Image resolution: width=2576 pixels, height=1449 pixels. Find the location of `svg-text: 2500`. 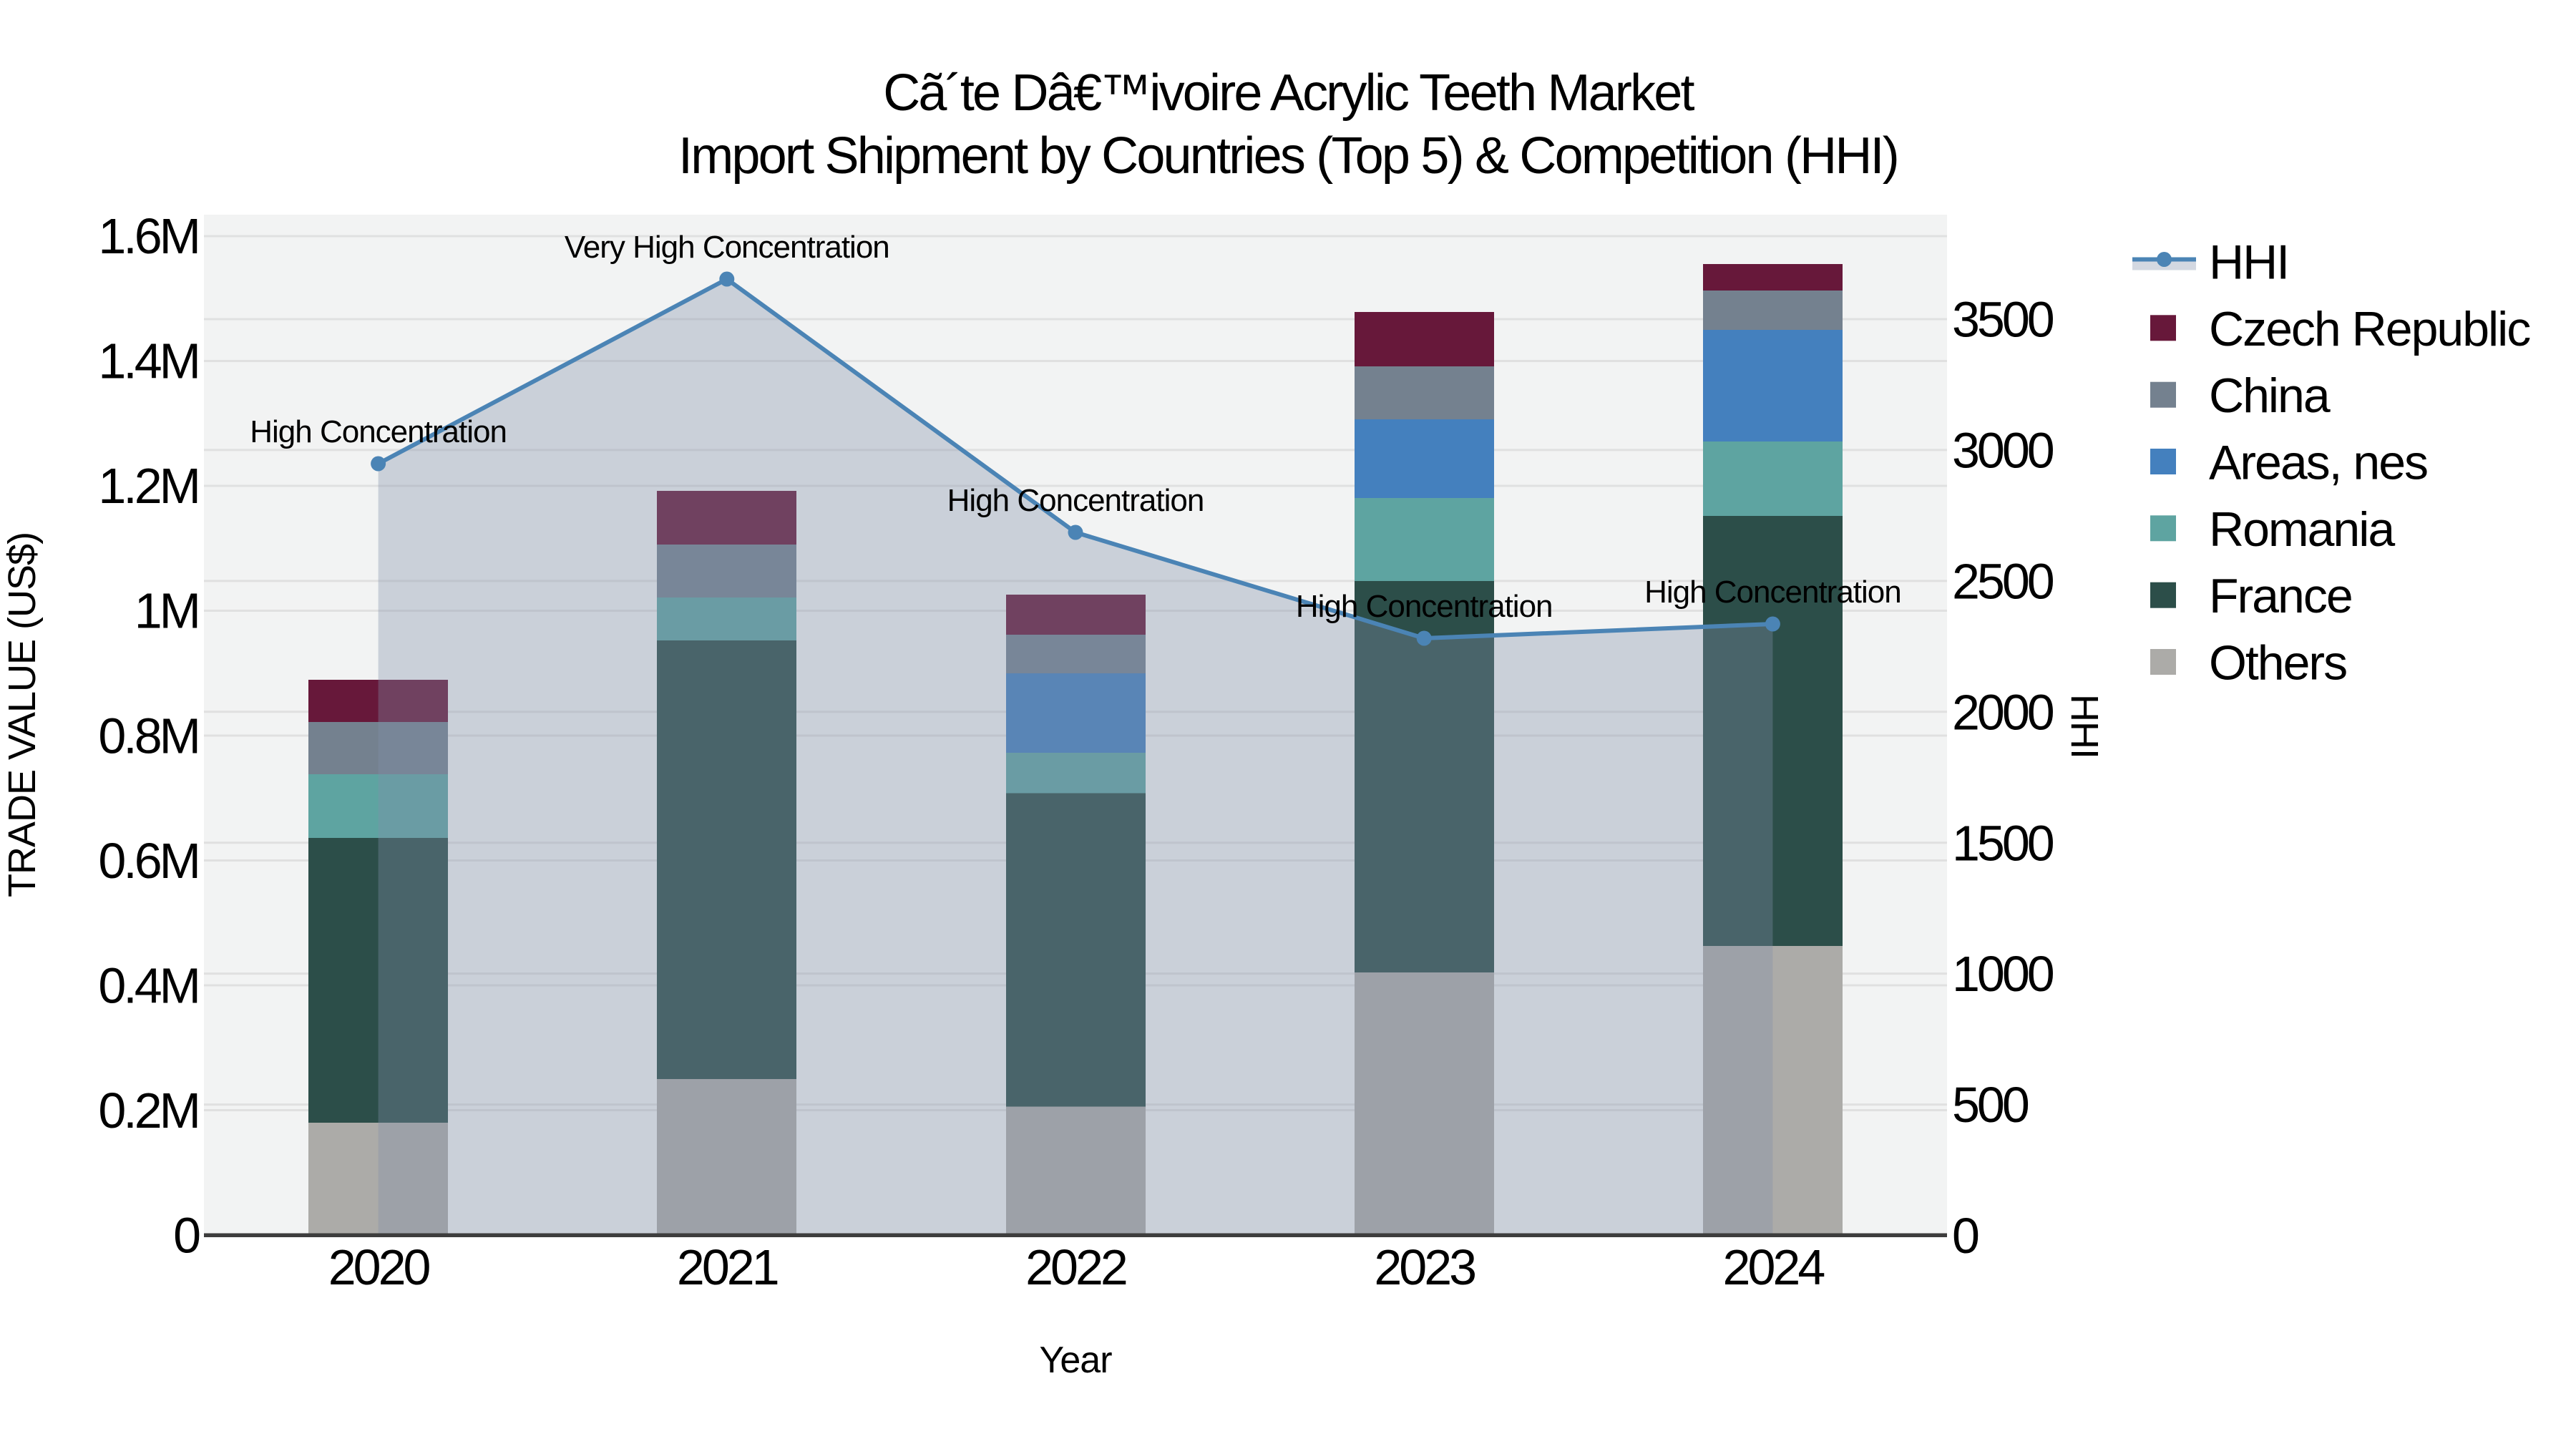

svg-text: 2500 is located at coordinates (2003, 582).